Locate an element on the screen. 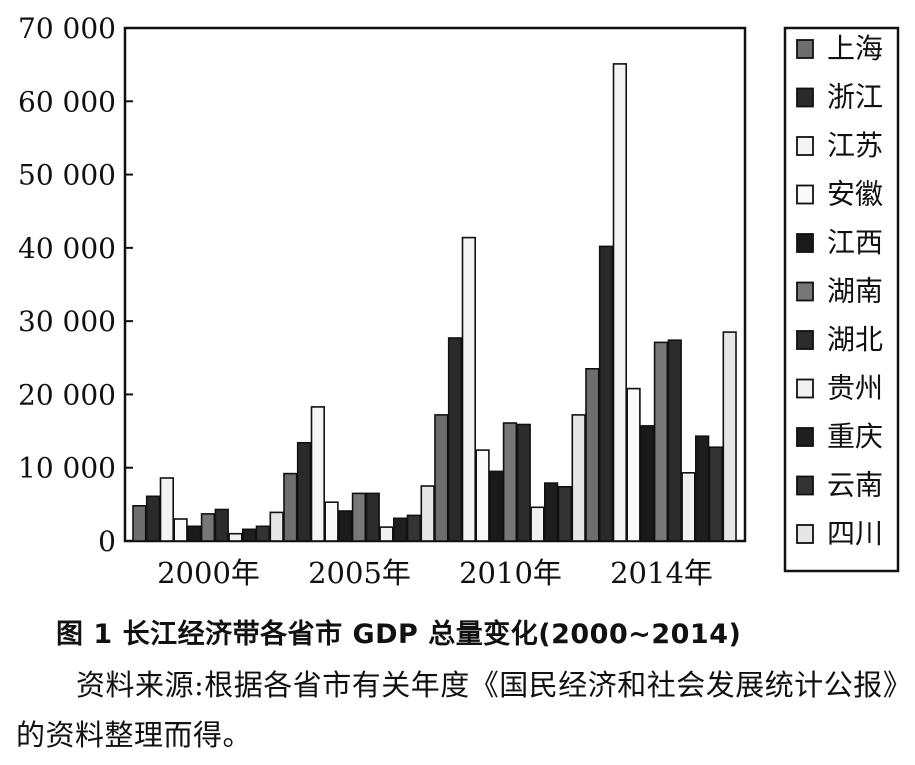  legend-label: 云南 is located at coordinates (855, 485).